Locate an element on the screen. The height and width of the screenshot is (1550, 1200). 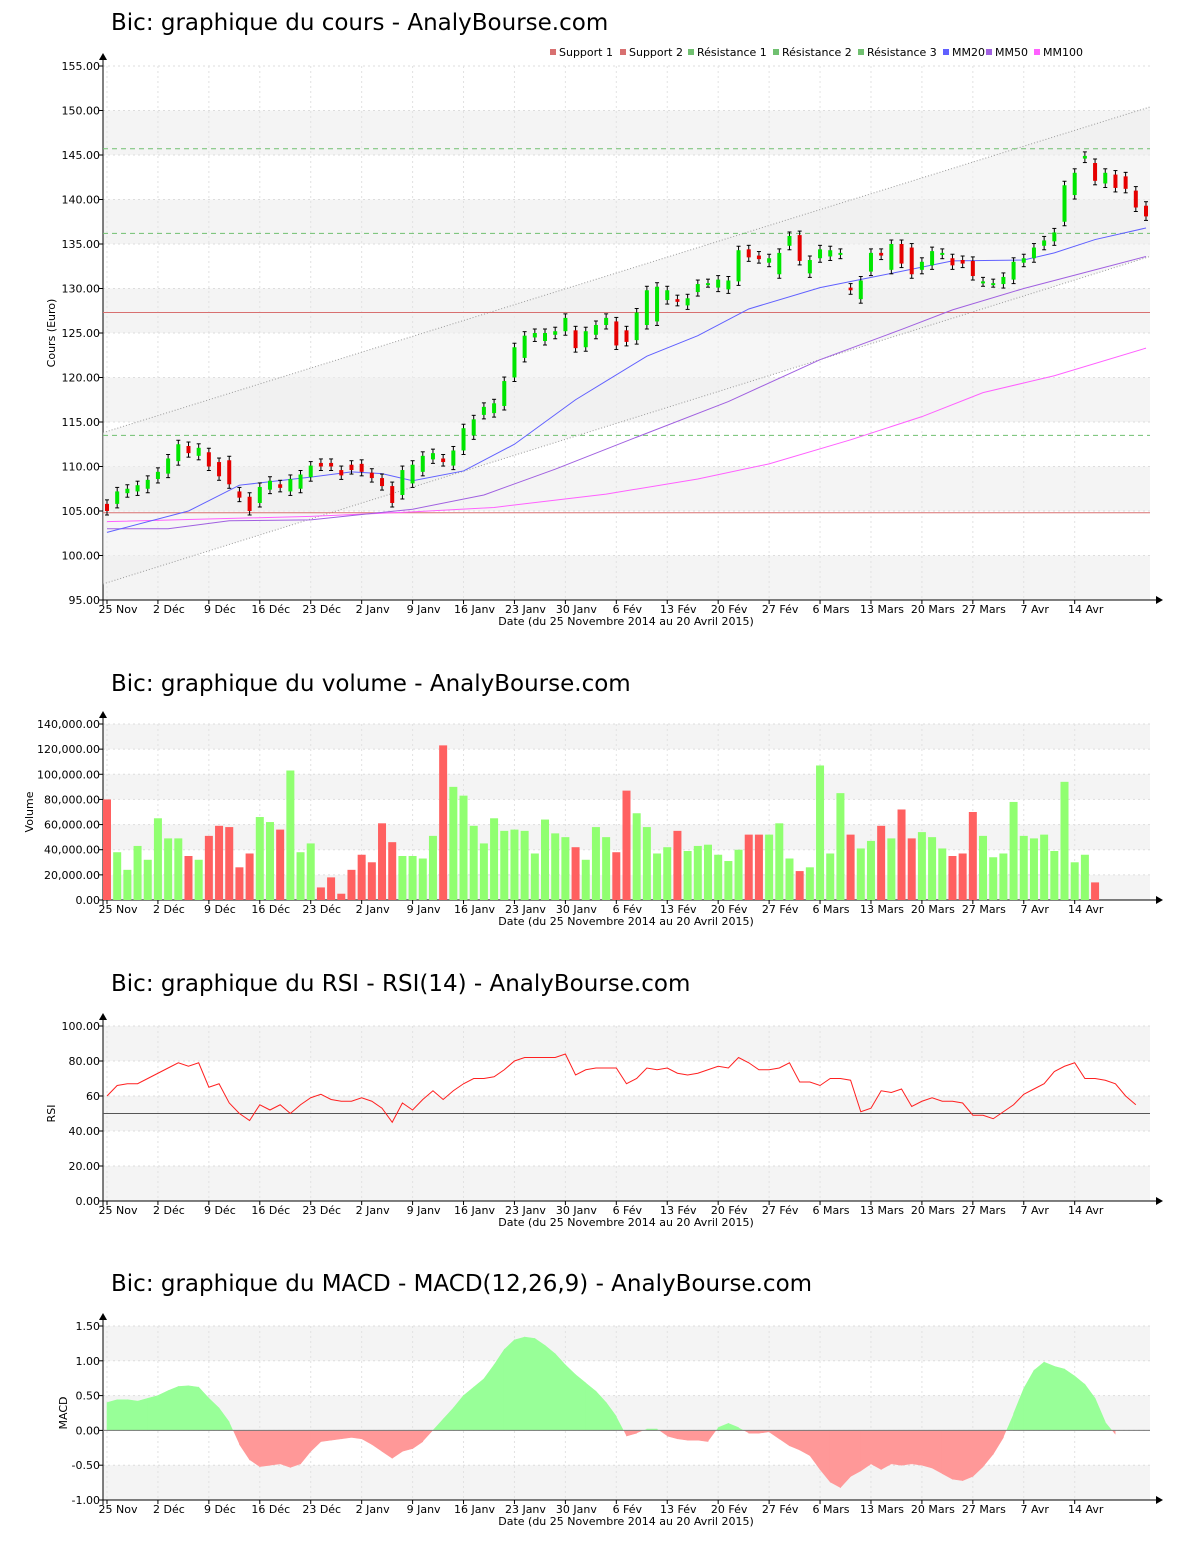
x-tick-label: 9 Janv is located at coordinates (424, 1210).